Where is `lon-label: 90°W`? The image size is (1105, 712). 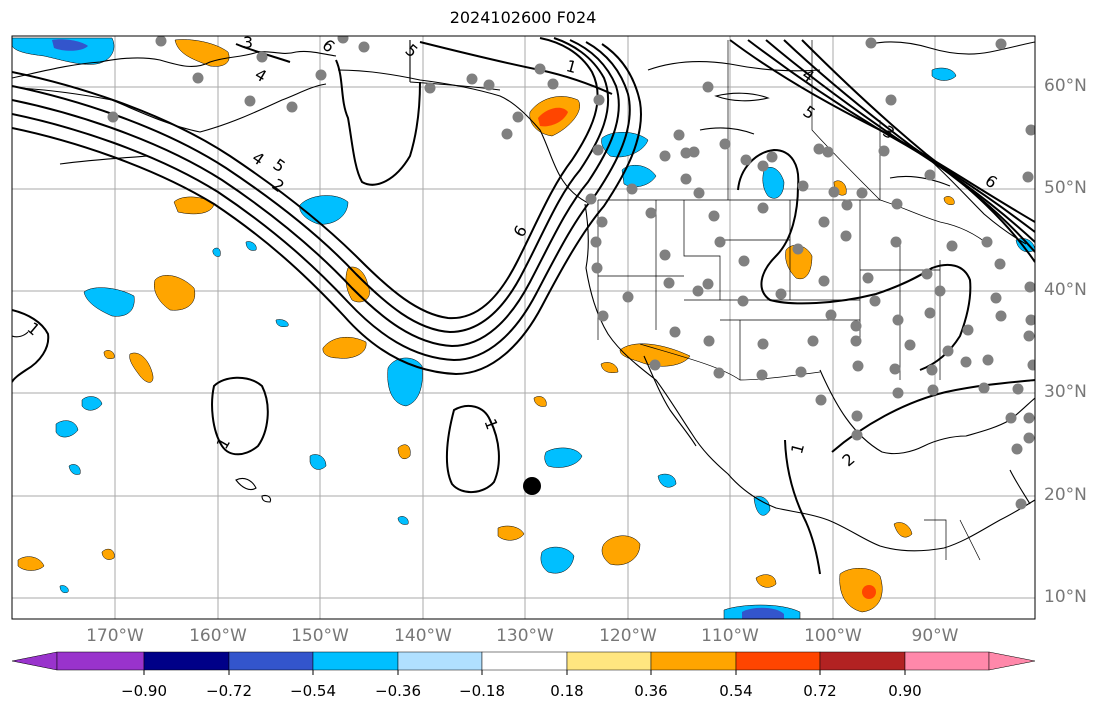 lon-label: 90°W is located at coordinates (935, 636).